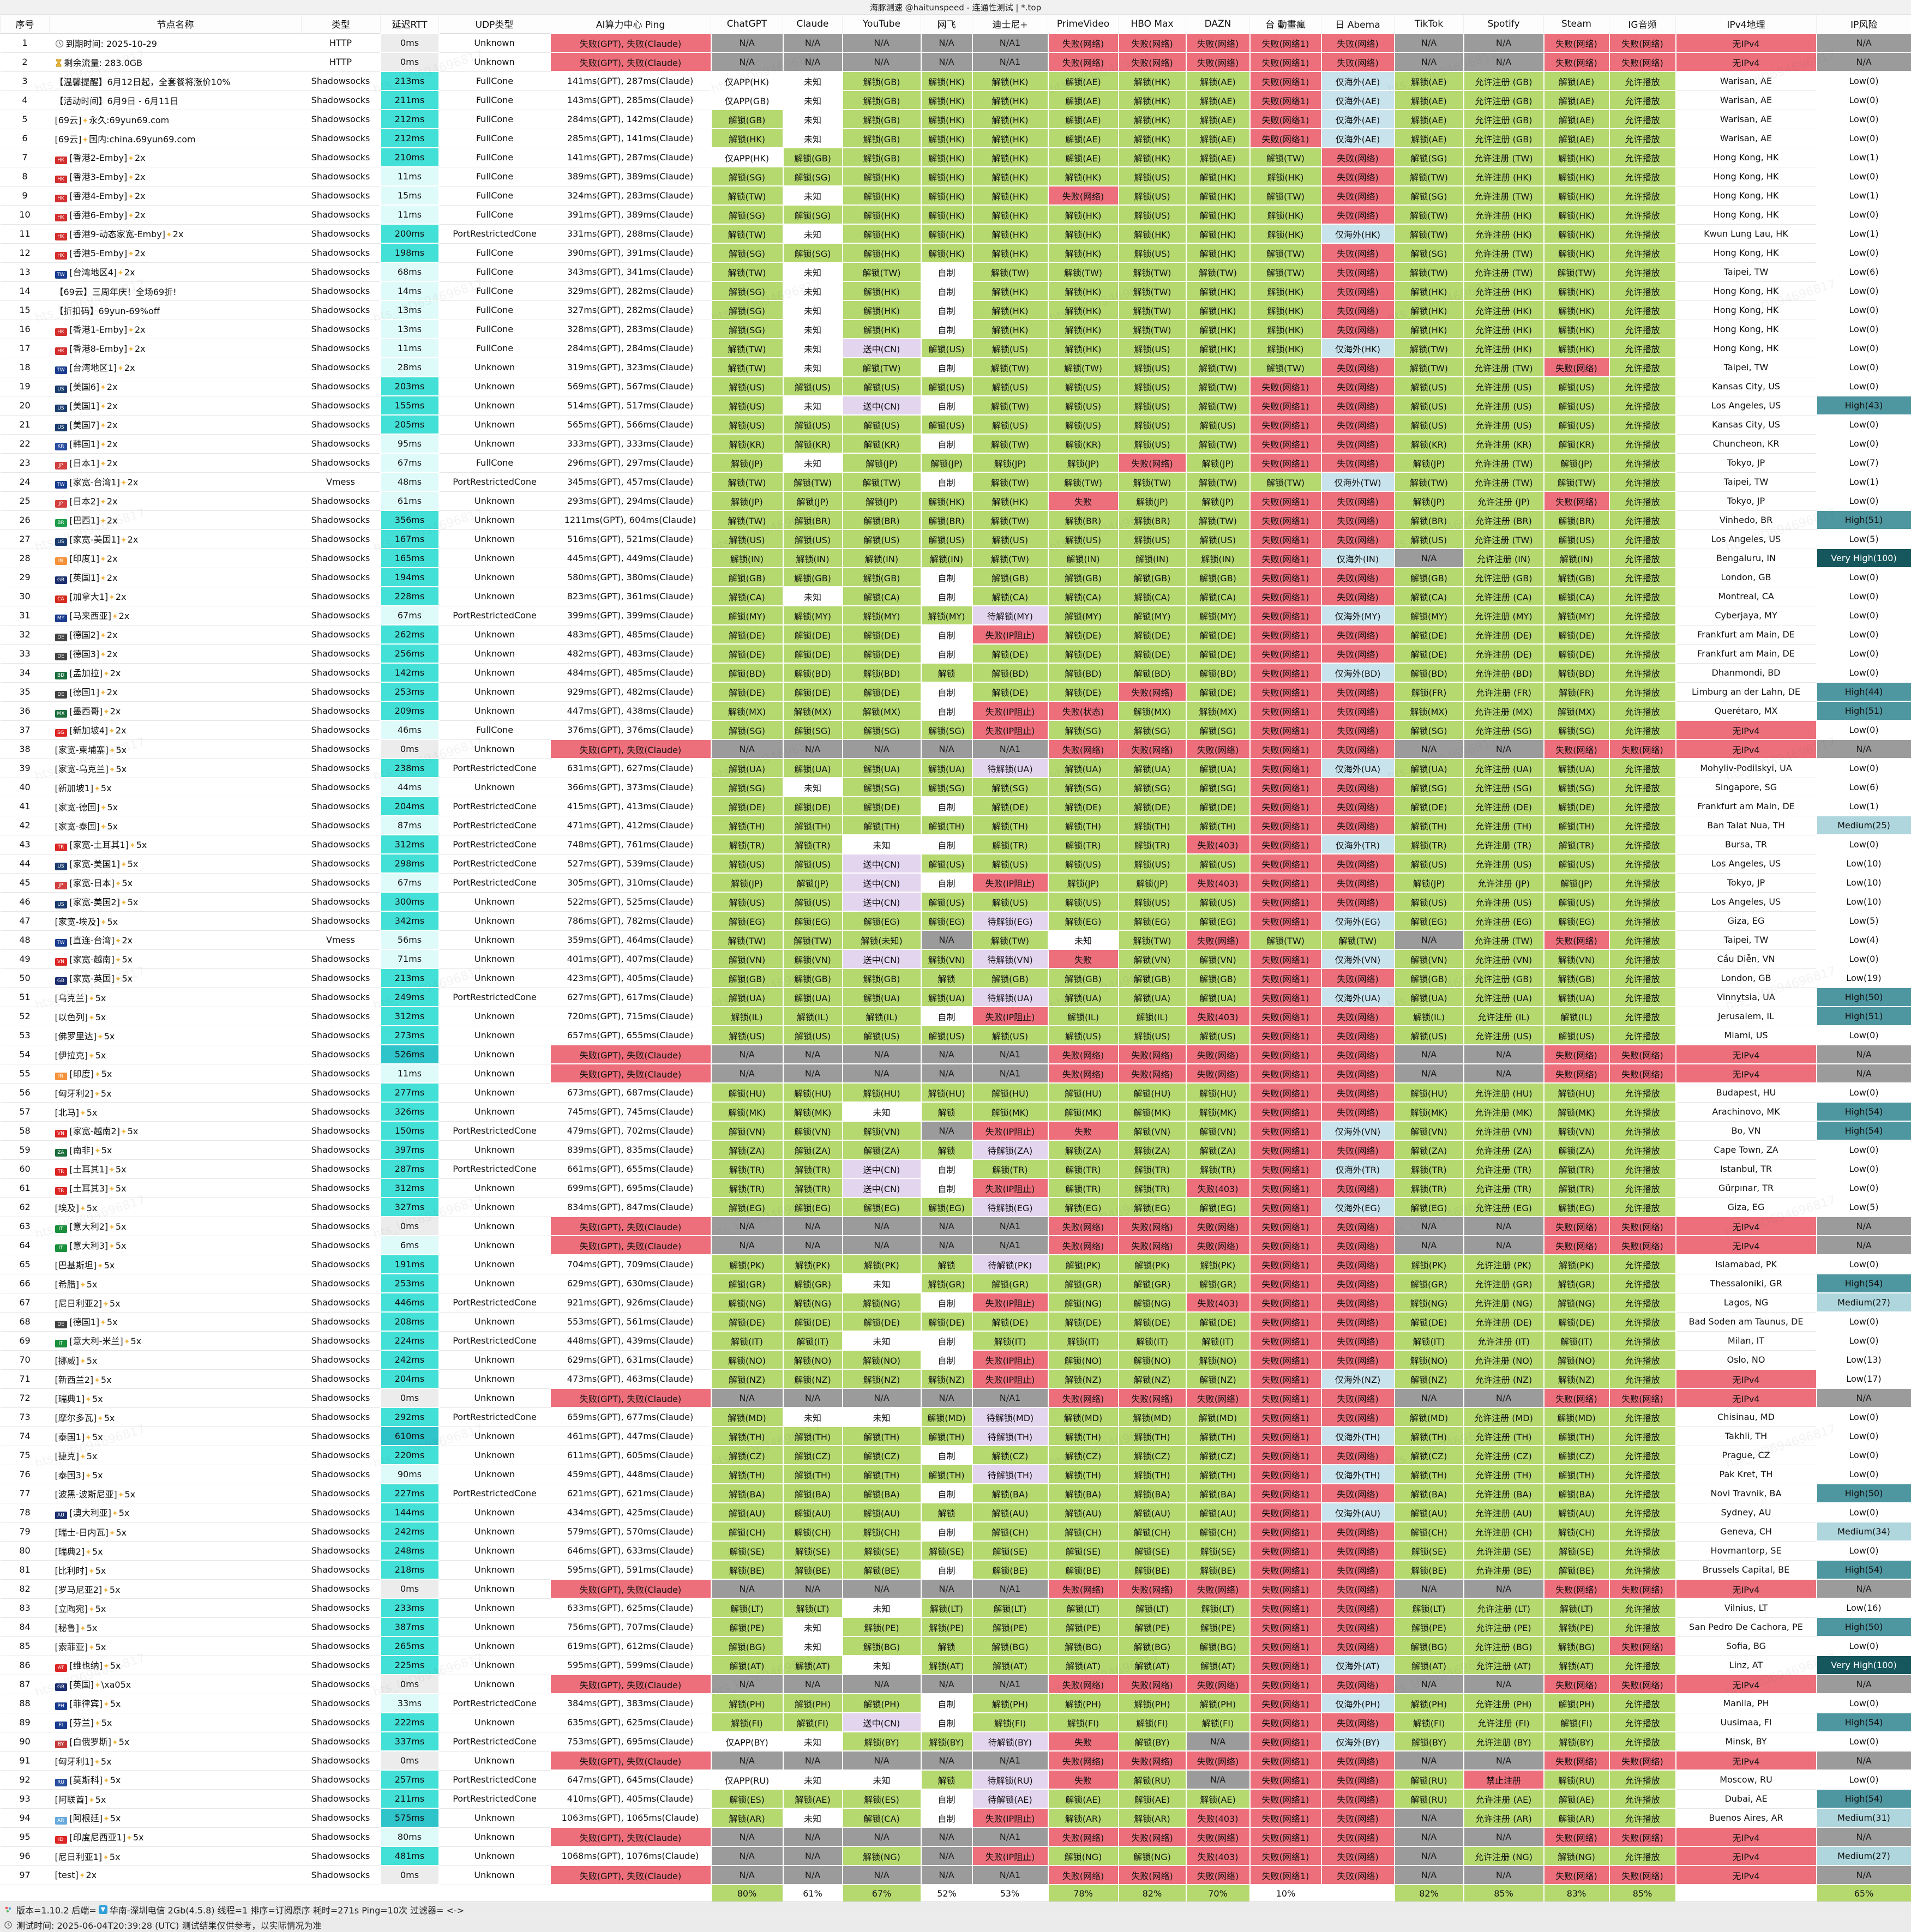 The image size is (1911, 1932). What do you see at coordinates (26, 24) in the screenshot?
I see `column-header-num: 序号` at bounding box center [26, 24].